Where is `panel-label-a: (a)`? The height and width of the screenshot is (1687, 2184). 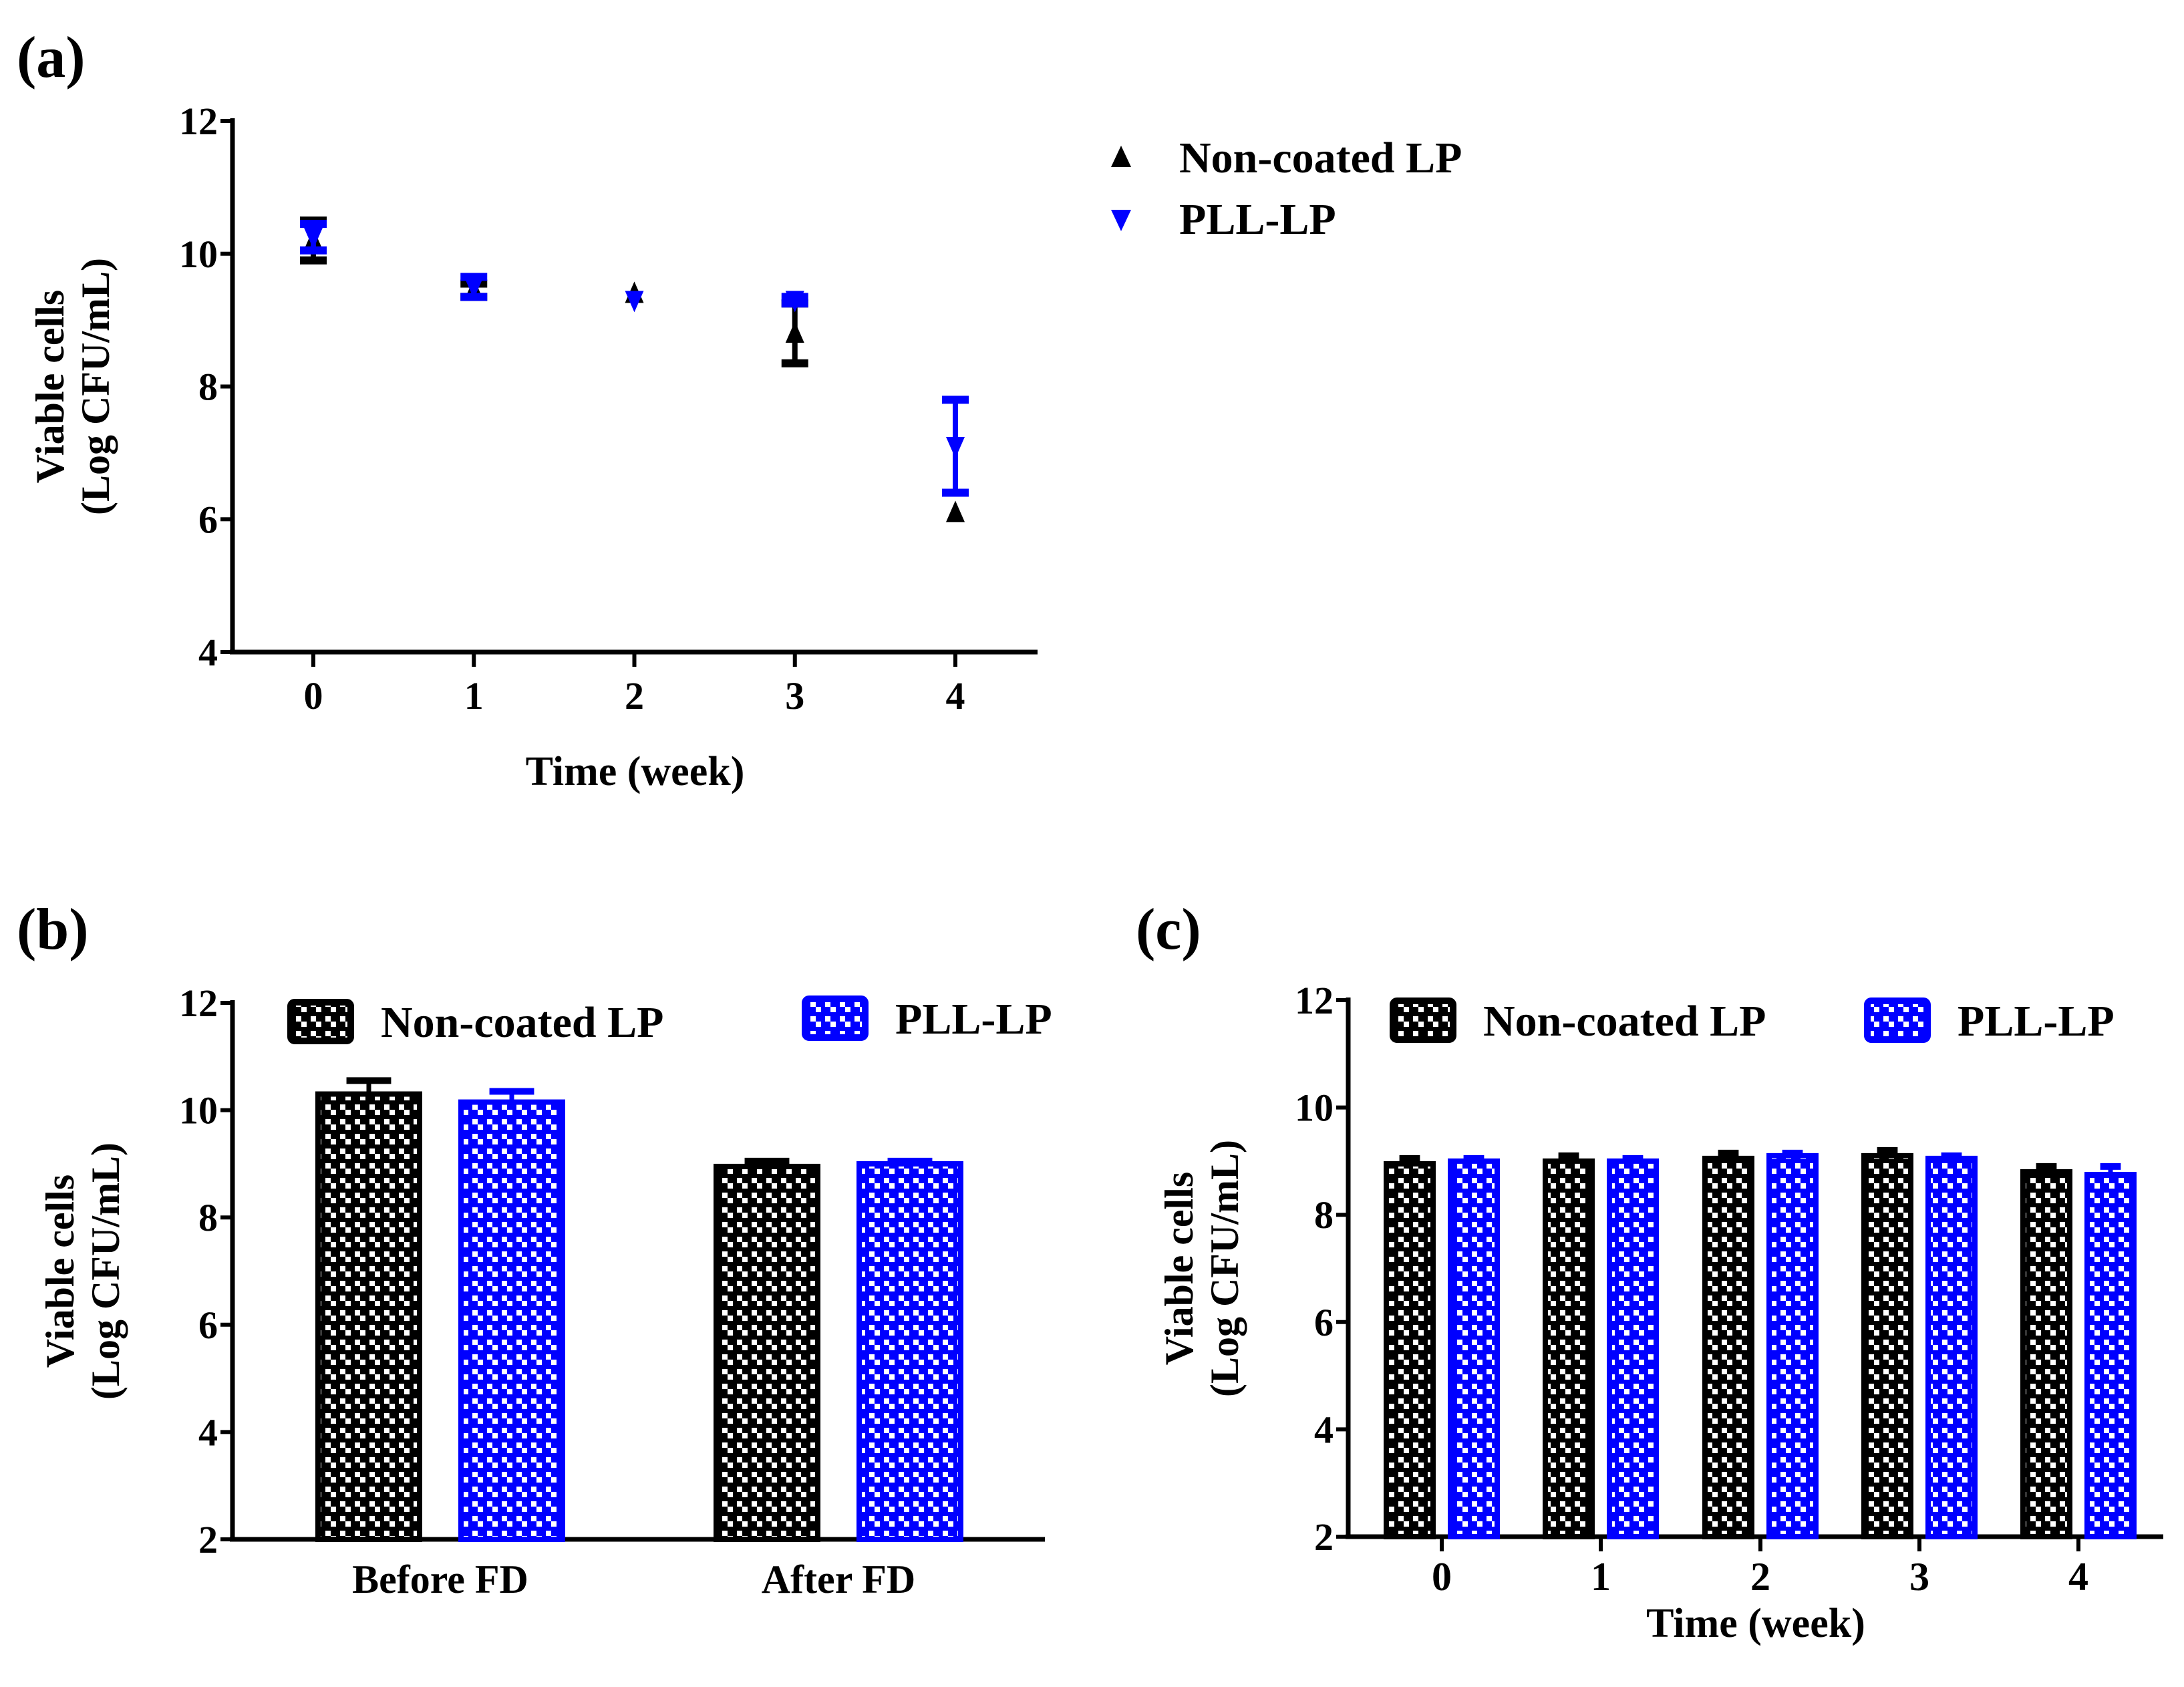
panel-label-a: (a) is located at coordinates (52, 57).